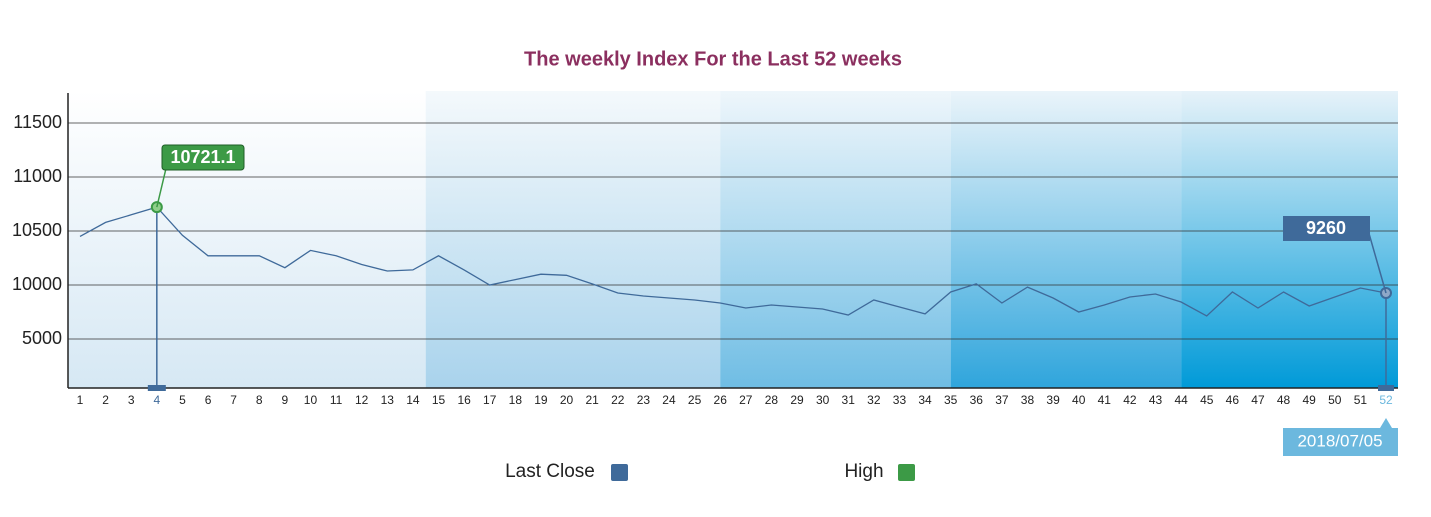 The height and width of the screenshot is (517, 1431). What do you see at coordinates (977, 400) in the screenshot?
I see `x-tick-label: 36` at bounding box center [977, 400].